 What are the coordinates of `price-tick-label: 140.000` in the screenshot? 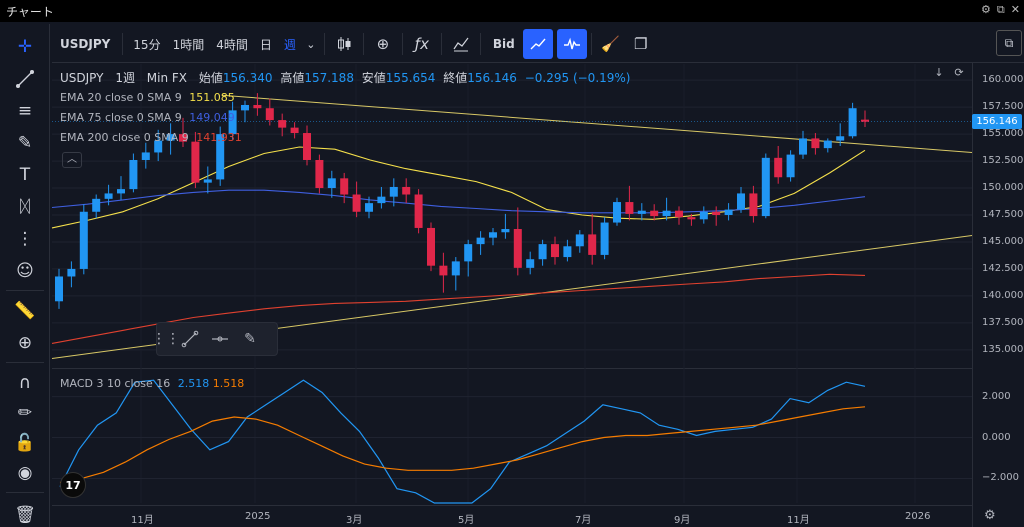 It's located at (1003, 295).